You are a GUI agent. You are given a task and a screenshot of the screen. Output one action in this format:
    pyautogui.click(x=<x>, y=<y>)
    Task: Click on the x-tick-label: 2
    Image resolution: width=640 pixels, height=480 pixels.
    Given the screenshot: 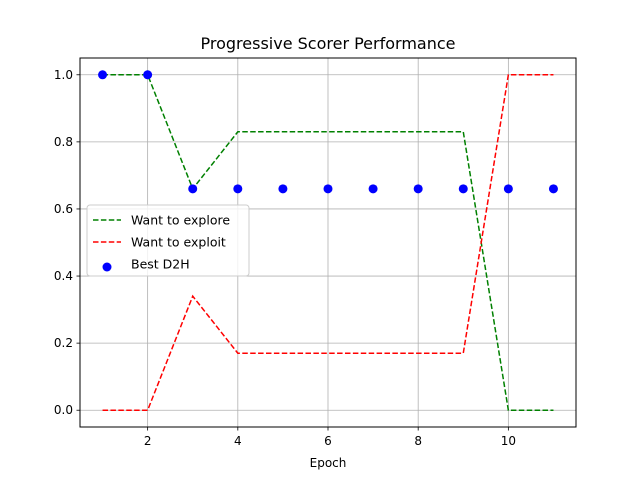 What is the action you would take?
    pyautogui.click(x=148, y=441)
    